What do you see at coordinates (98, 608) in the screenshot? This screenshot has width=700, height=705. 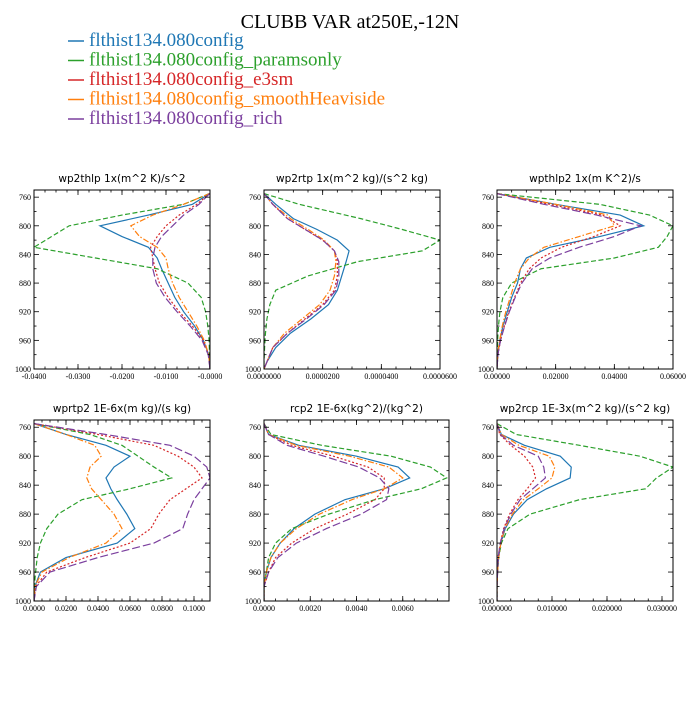 I see `x-tick-label: 0.0400` at bounding box center [98, 608].